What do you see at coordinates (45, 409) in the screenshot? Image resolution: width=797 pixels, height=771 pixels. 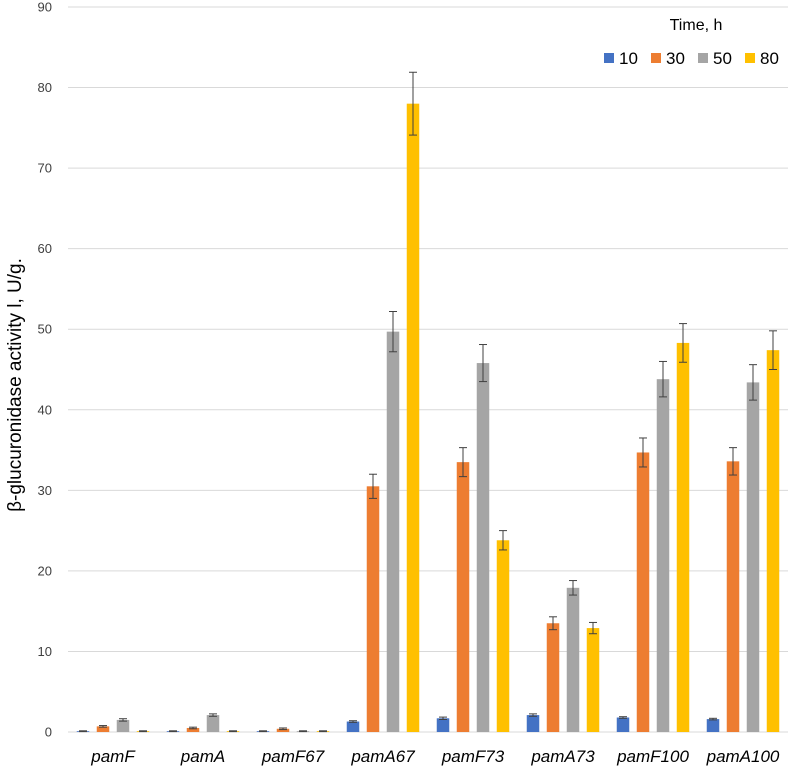 I see `y-tick-label: 40` at bounding box center [45, 409].